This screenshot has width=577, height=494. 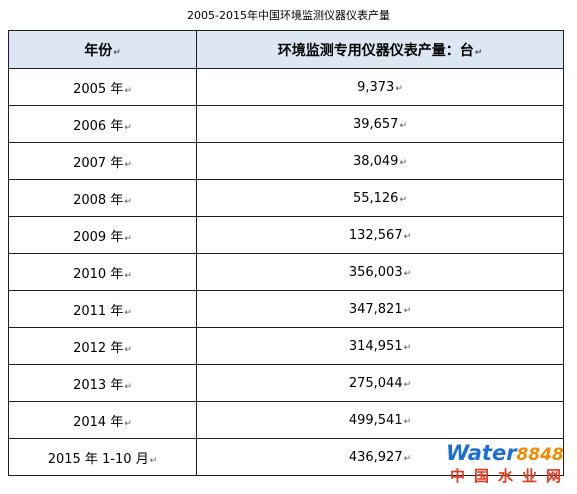 I want to click on year-cell: 2012 年↵, so click(x=102, y=346).